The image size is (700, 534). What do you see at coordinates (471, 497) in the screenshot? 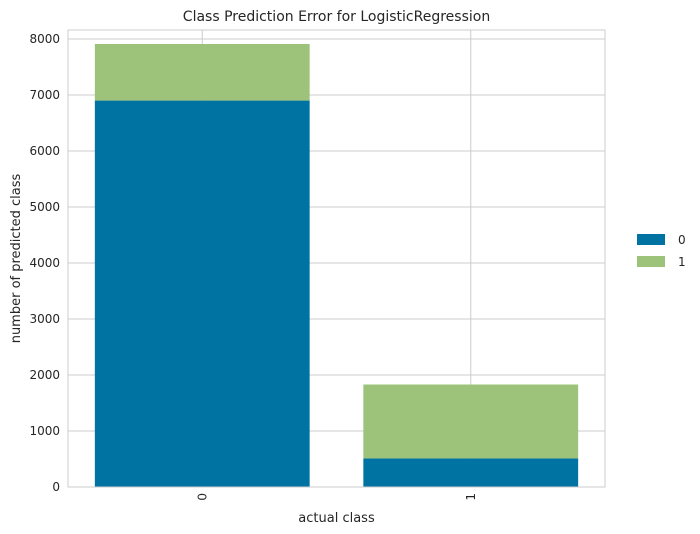
I see `x-tick-label: 1` at bounding box center [471, 497].